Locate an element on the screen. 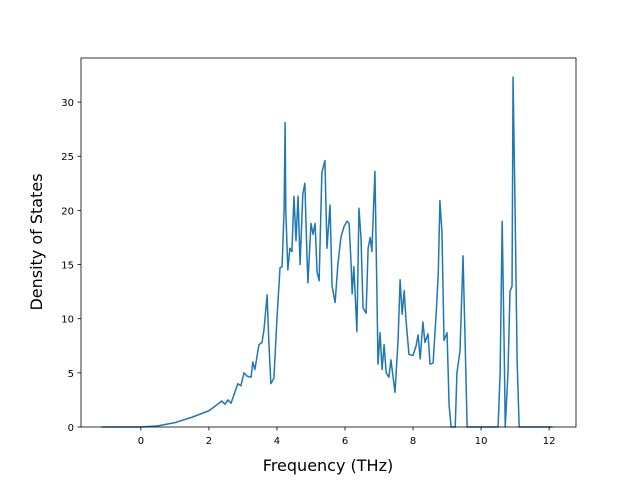  y-axis-label: Density of States is located at coordinates (36, 241).